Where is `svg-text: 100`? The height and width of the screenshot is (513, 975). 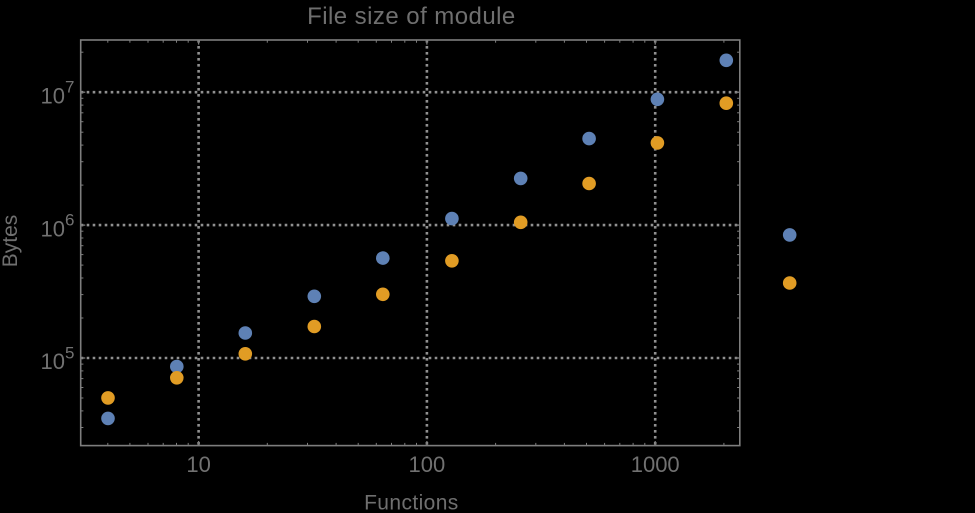
svg-text: 100 is located at coordinates (427, 464).